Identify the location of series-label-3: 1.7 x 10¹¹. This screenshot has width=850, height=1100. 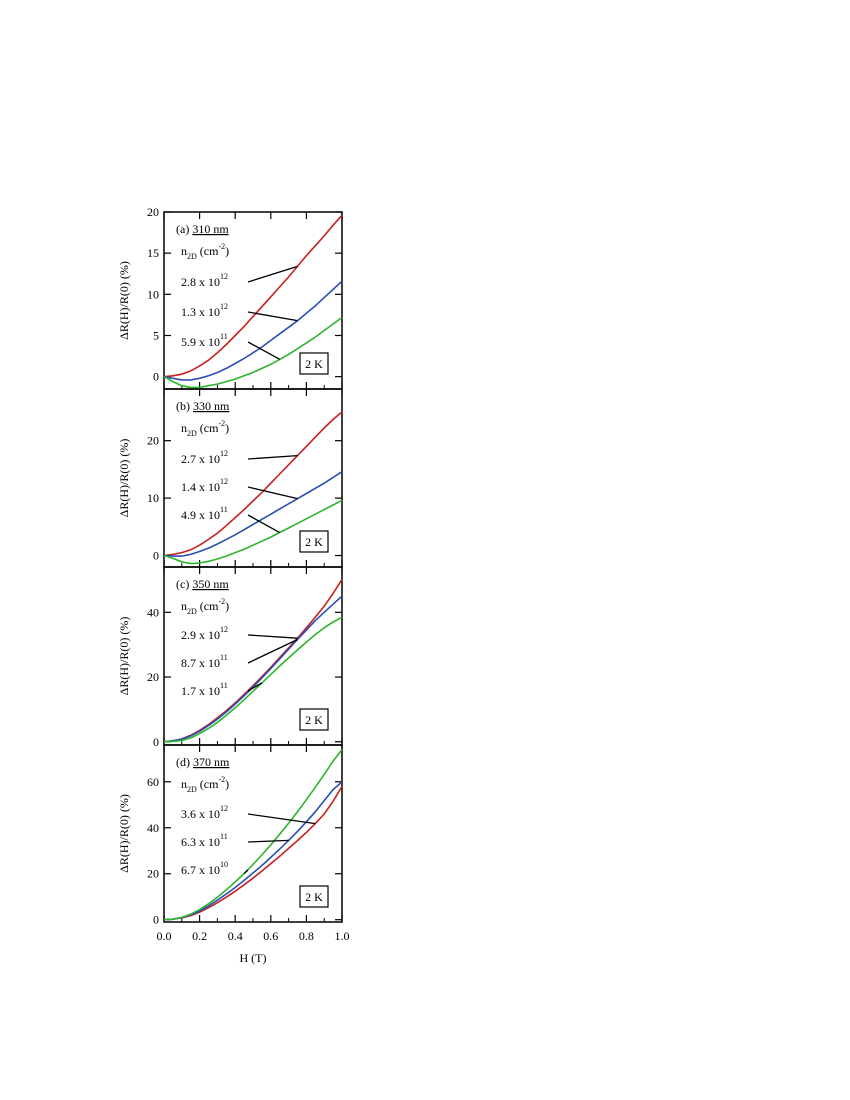
(204, 689).